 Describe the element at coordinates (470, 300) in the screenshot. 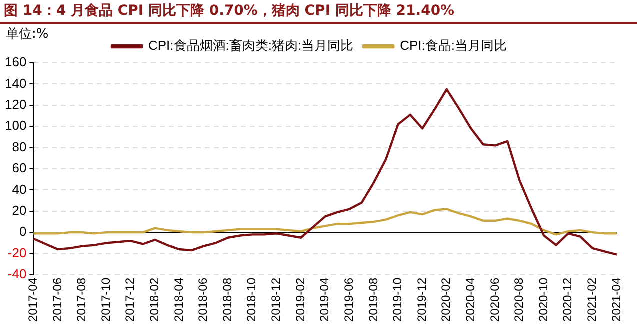

I see `x-tick-label: 2020-04` at that location.